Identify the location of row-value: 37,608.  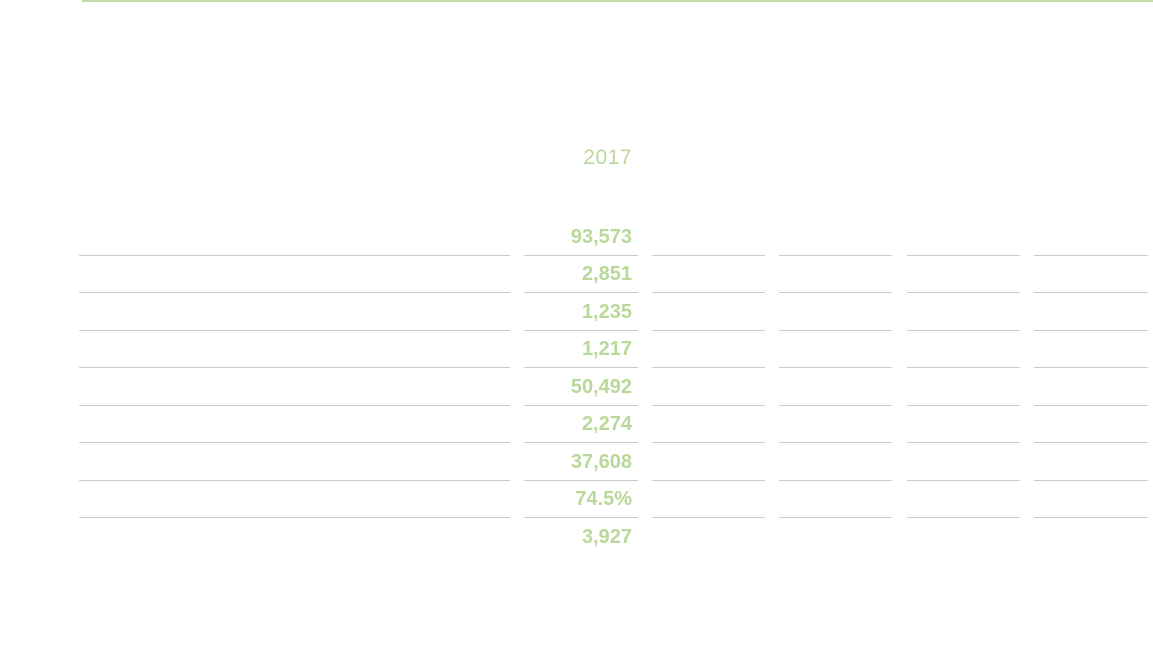
(601, 462).